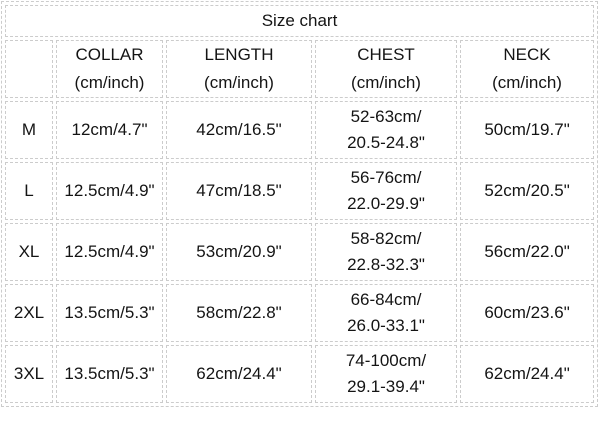  Describe the element at coordinates (386, 116) in the screenshot. I see `chest-range-cm: 52-63cm/` at that location.